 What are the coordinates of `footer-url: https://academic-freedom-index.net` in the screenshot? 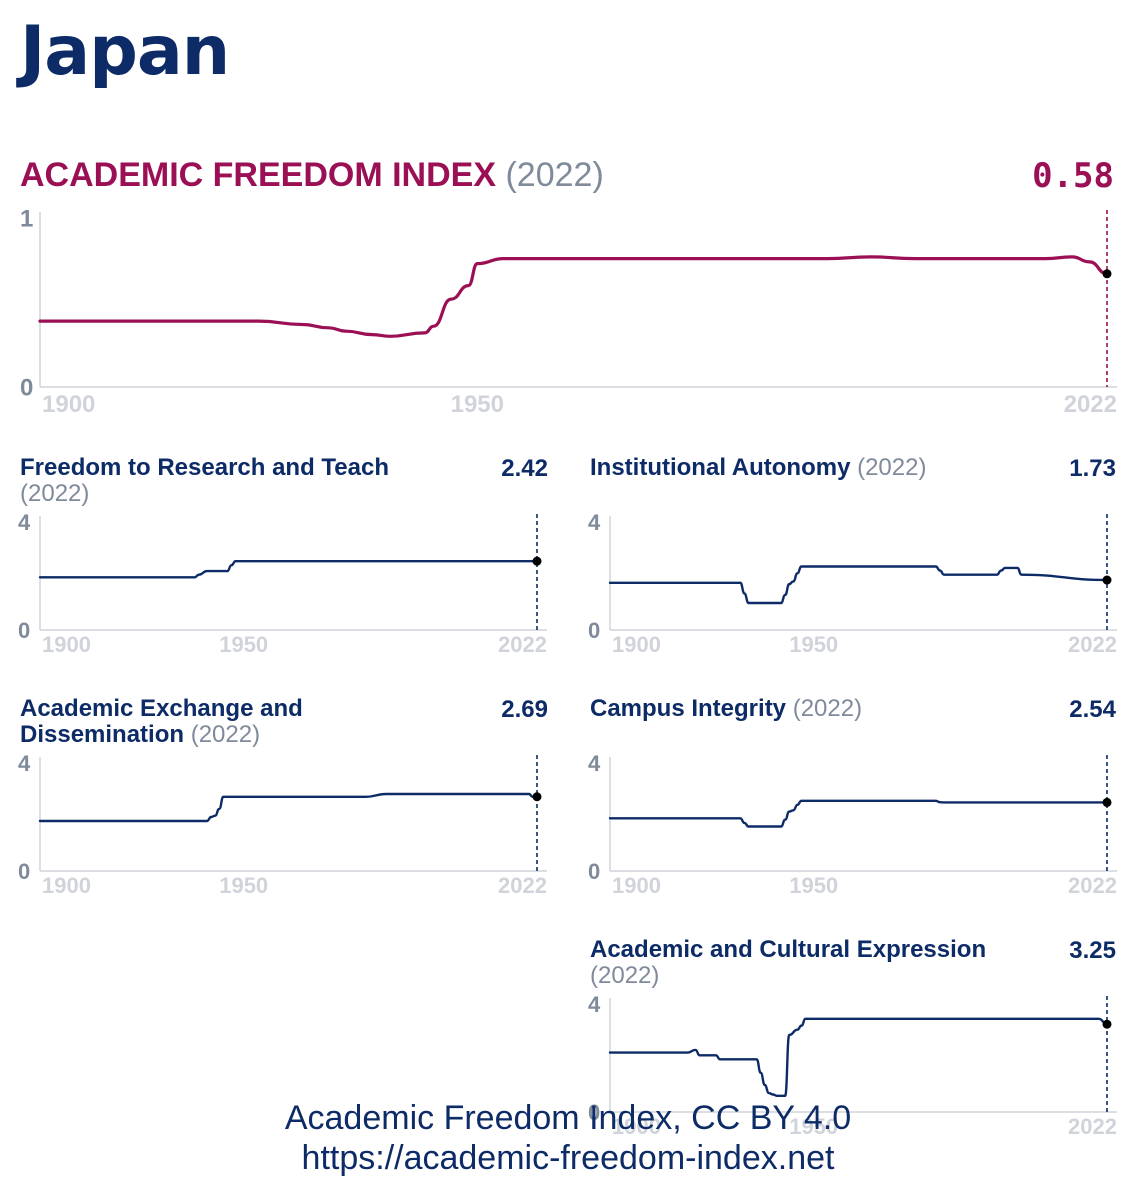 It's located at (568, 1158).